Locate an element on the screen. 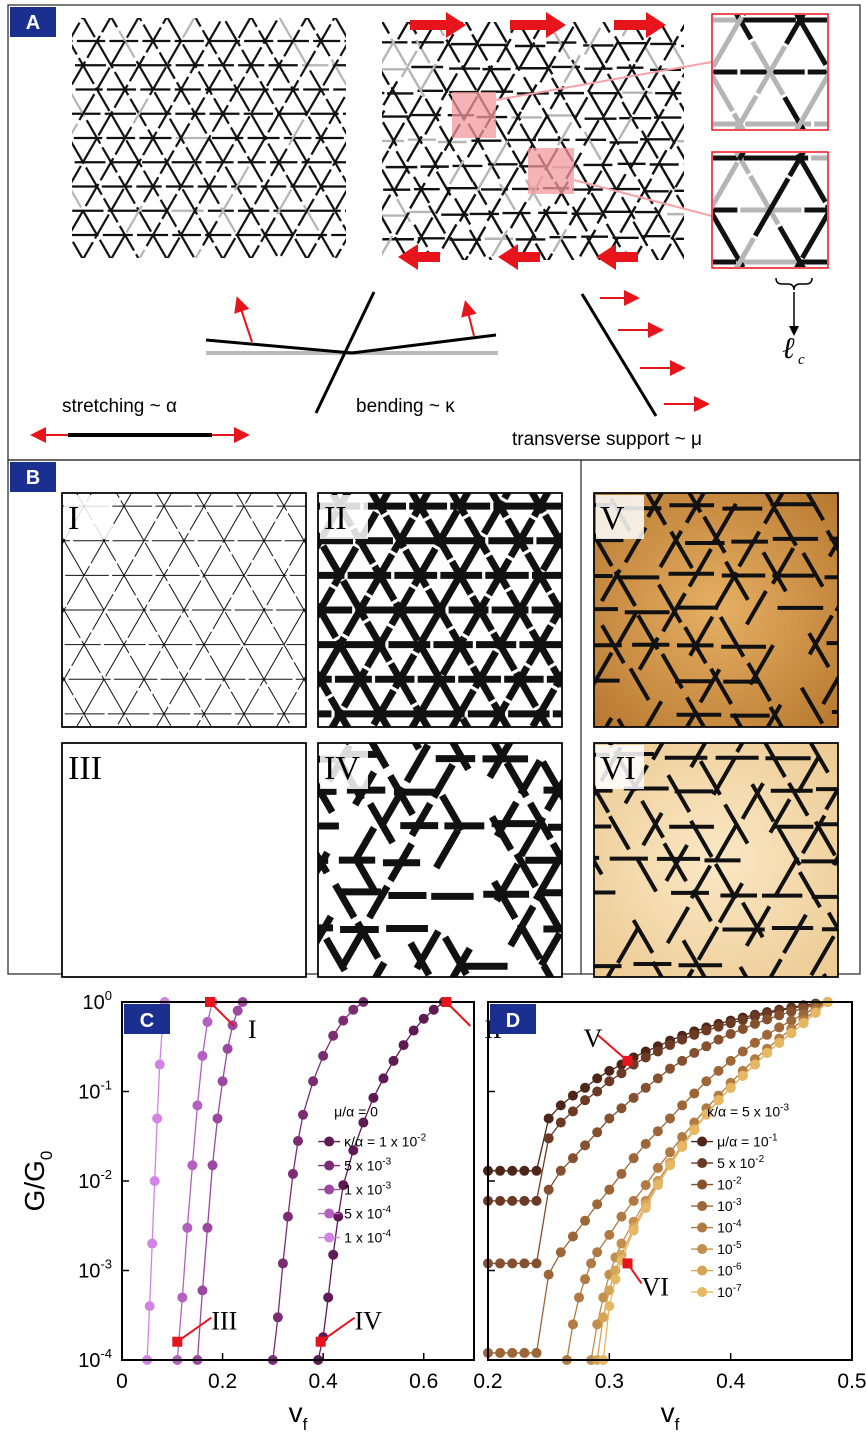 Image resolution: width=866 pixels, height=1449 pixels. bending-label: bending ~ κ is located at coordinates (405, 406).